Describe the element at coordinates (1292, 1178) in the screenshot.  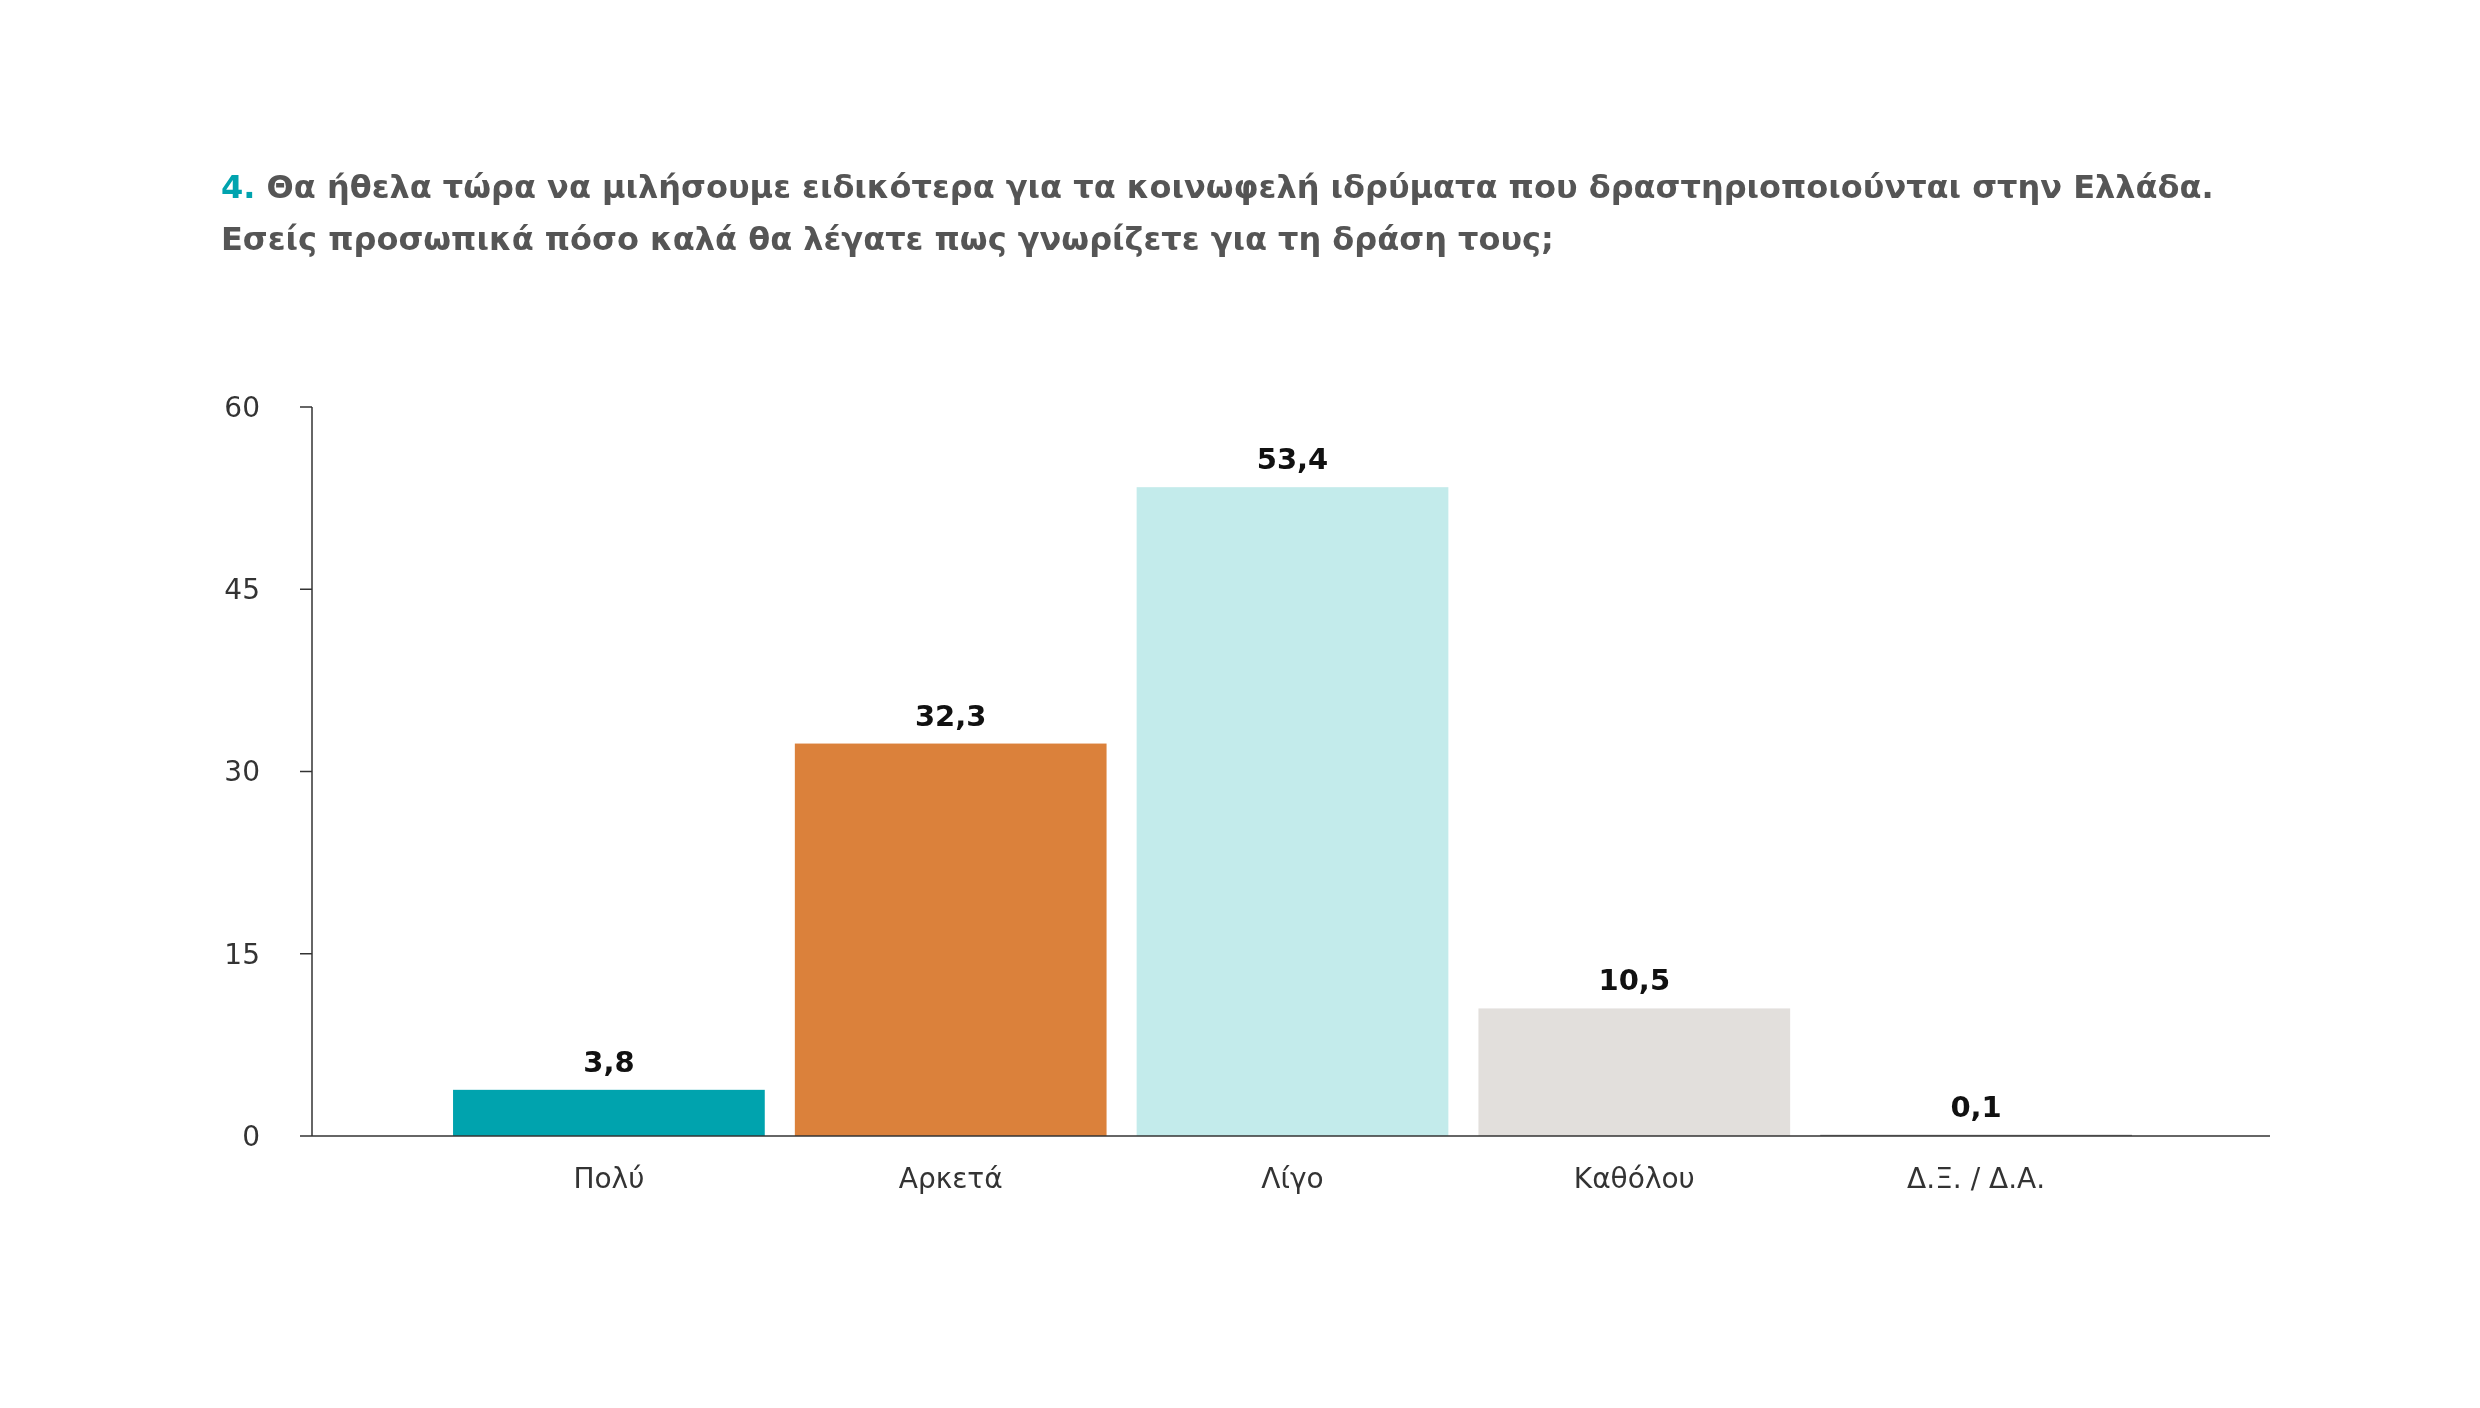
I see `x-tick-label: Λίγο` at that location.